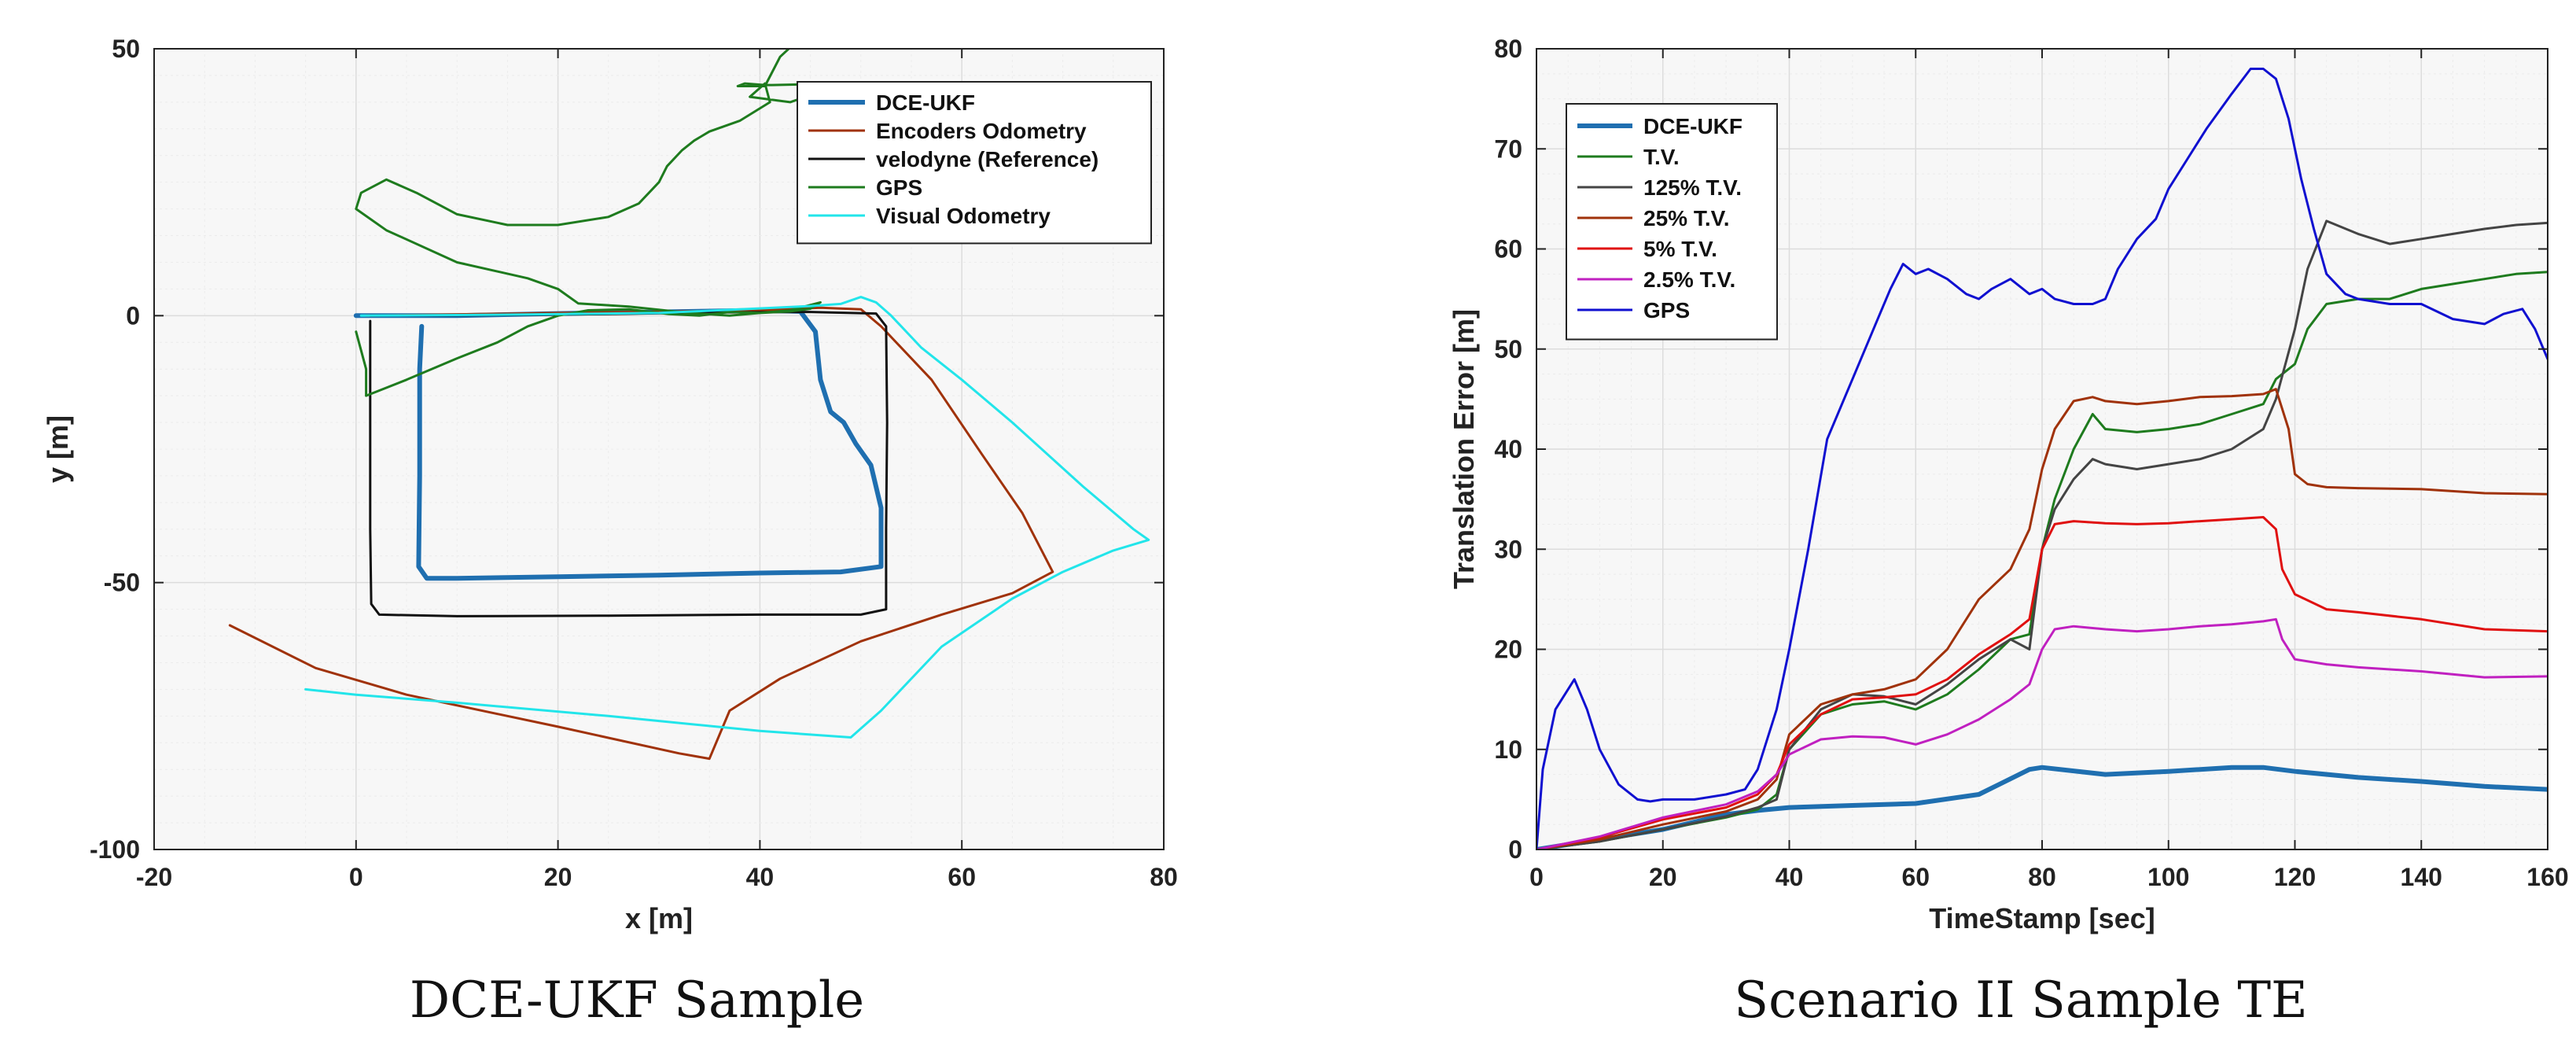 The width and height of the screenshot is (2576, 1054). What do you see at coordinates (1508, 249) in the screenshot?
I see `y-tick-label: 60` at bounding box center [1508, 249].